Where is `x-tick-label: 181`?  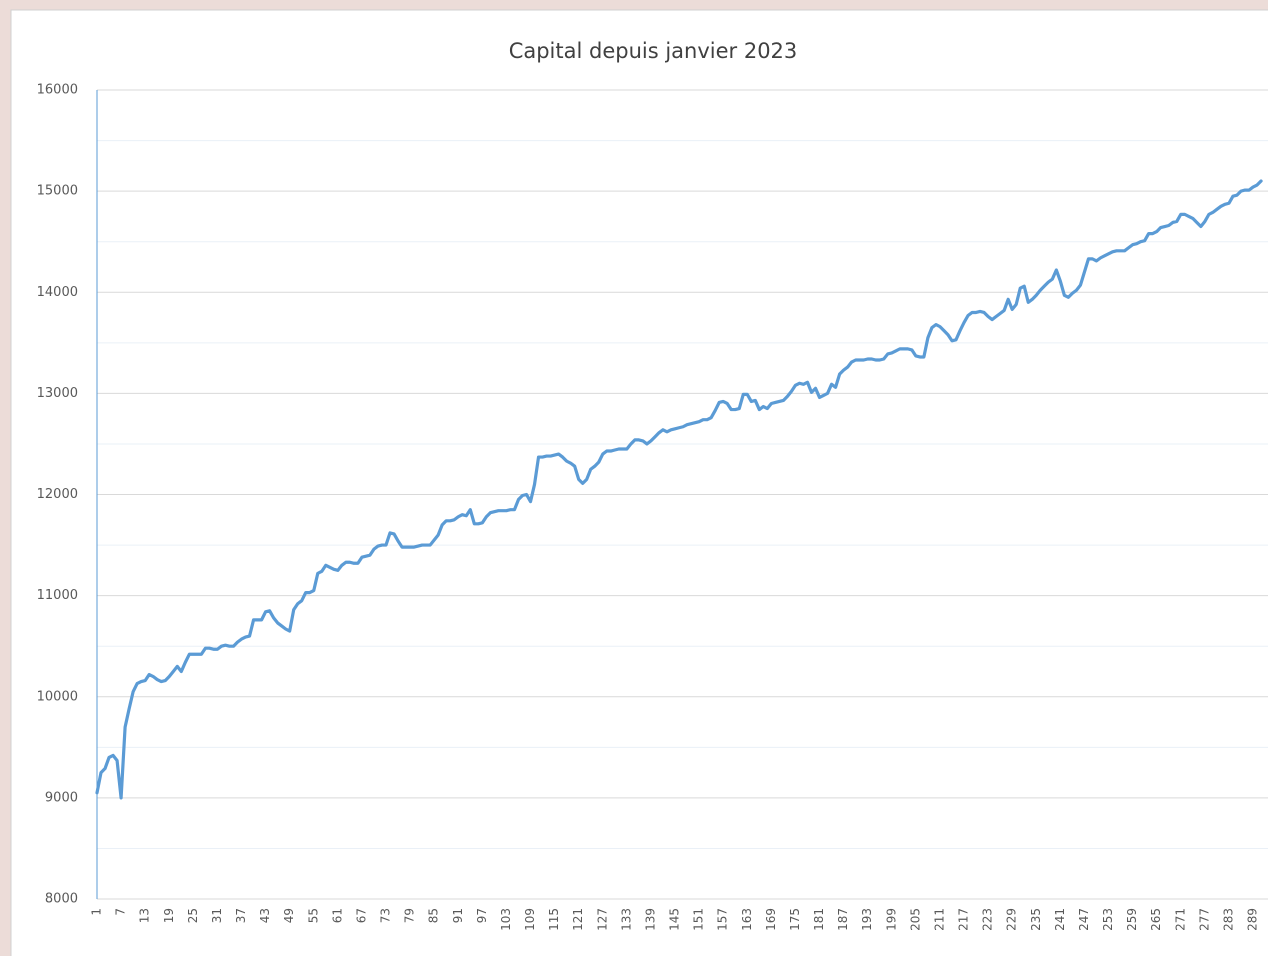 x-tick-label: 181 is located at coordinates (819, 919).